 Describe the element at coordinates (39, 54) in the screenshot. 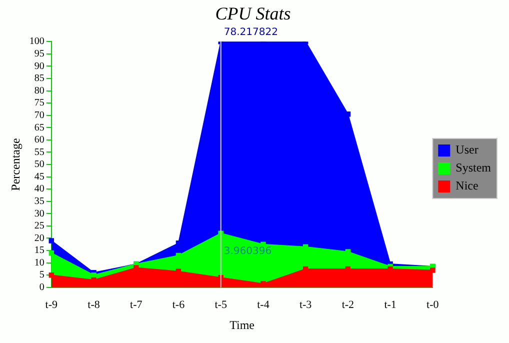

I see `y-tick-label: 95` at that location.